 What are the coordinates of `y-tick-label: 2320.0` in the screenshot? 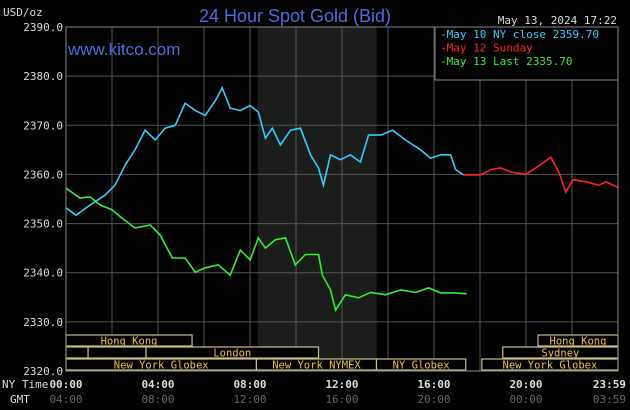 It's located at (43, 371).